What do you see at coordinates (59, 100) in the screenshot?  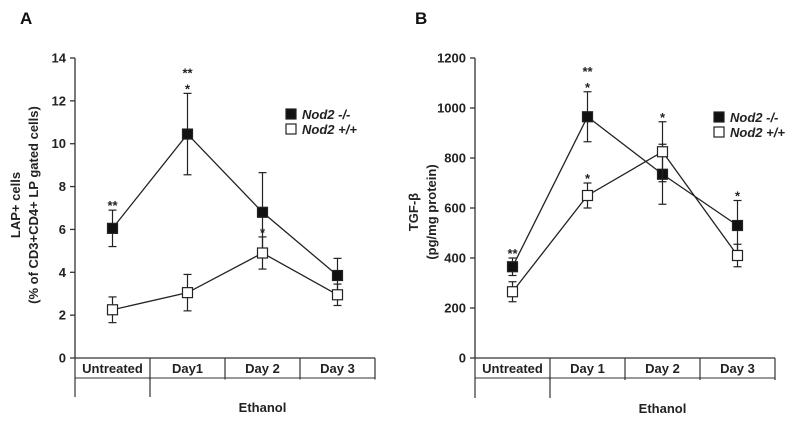 I see `y-tick-label: 12` at bounding box center [59, 100].